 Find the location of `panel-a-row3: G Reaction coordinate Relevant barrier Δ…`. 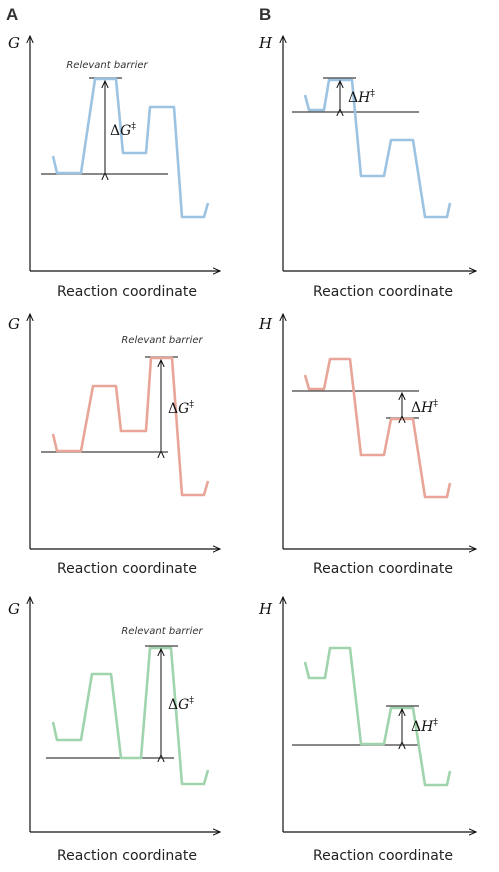

panel-a-row3: G Reaction coordinate Relevant barrier Δ… is located at coordinates (114, 730).